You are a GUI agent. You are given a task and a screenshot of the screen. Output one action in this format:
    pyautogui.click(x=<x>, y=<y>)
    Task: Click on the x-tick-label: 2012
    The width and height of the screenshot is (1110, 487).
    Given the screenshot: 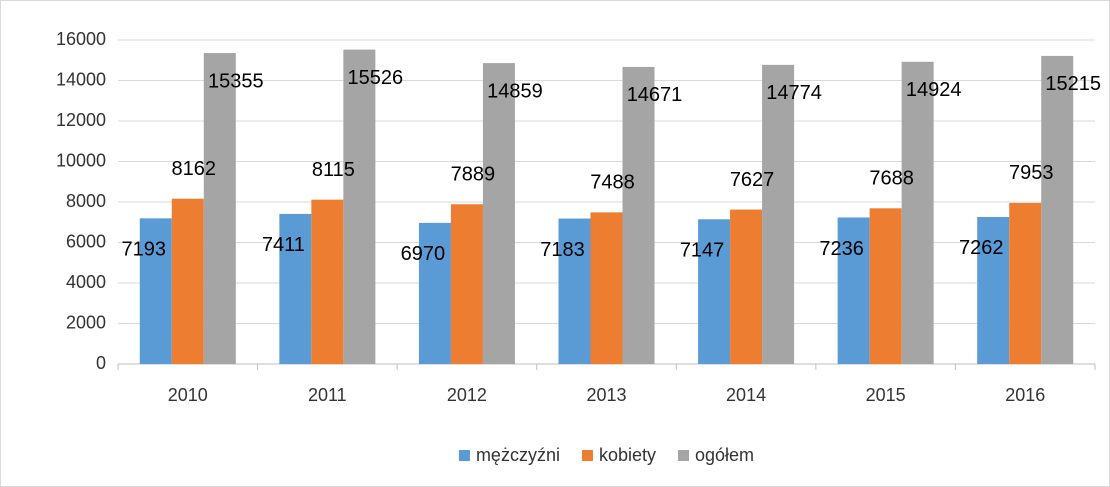 What is the action you would take?
    pyautogui.click(x=467, y=395)
    